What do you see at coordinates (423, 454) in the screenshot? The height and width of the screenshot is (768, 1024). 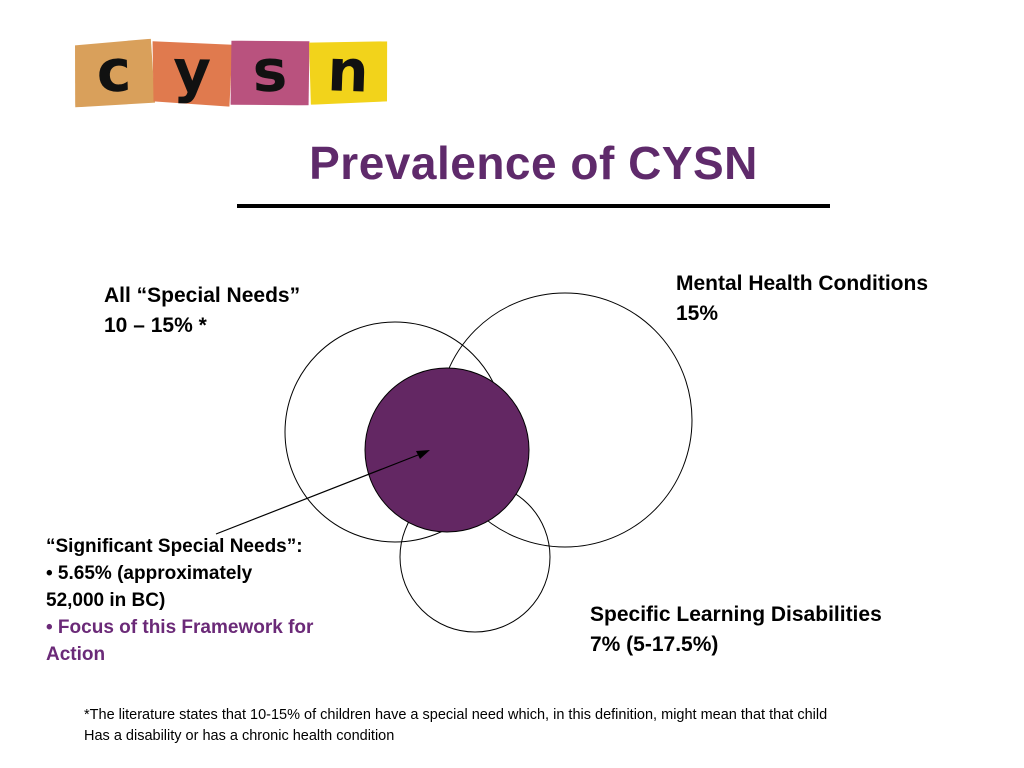 I see `pointer-arrow-head` at bounding box center [423, 454].